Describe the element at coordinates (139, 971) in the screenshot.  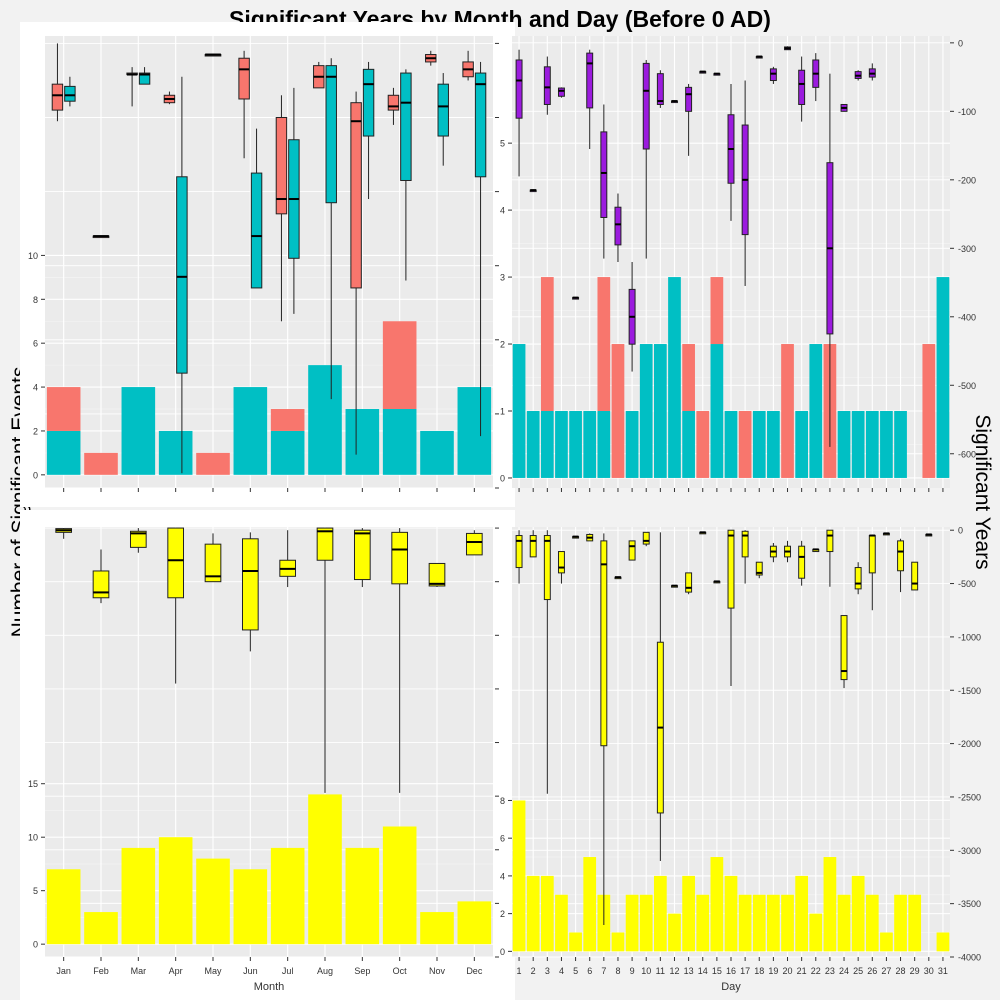
I see `x-tick-label: Mar` at that location.